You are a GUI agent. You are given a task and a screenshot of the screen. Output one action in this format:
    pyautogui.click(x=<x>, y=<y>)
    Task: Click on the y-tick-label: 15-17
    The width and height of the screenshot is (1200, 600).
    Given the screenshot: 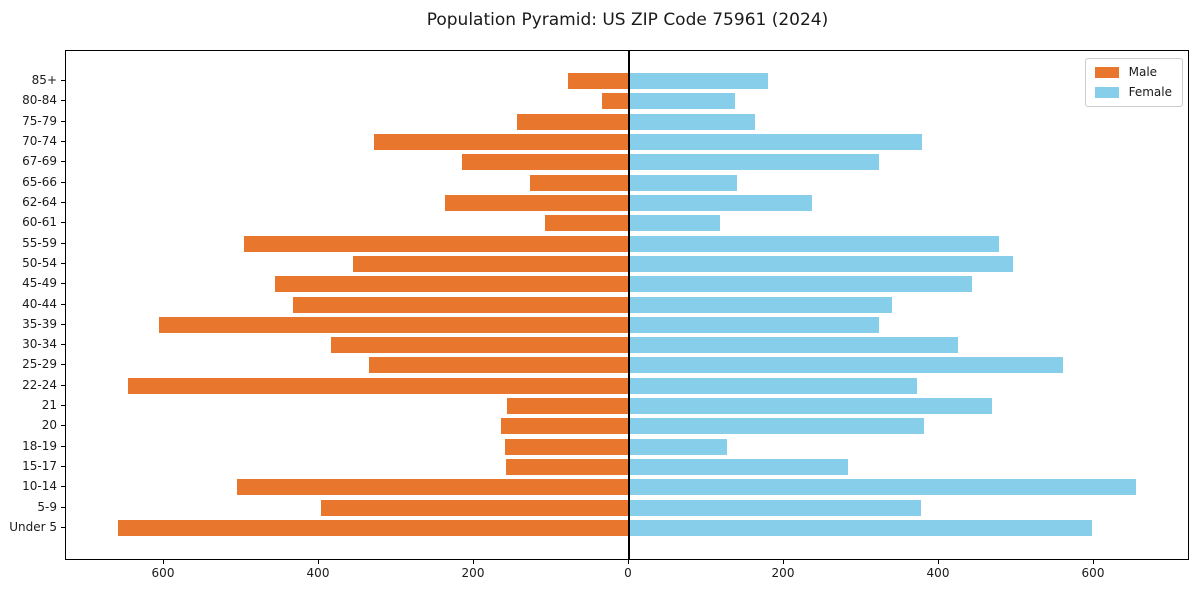 What is the action you would take?
    pyautogui.click(x=39, y=466)
    